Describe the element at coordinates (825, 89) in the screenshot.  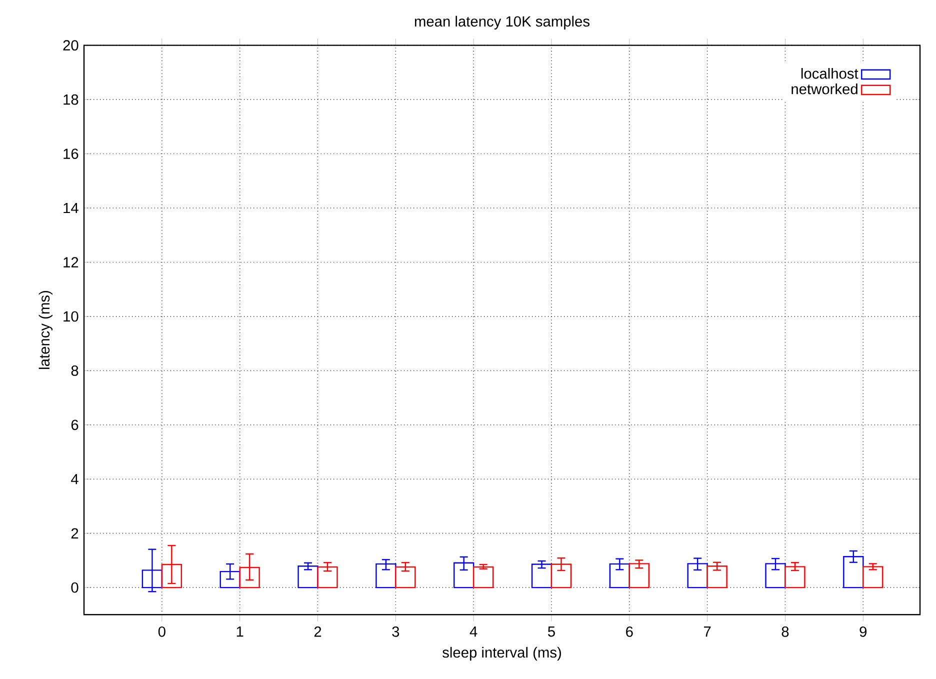
I see `legend-label: networked` at that location.